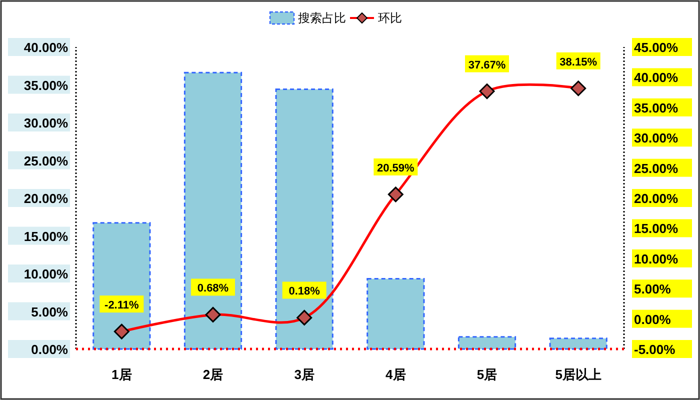 The height and width of the screenshot is (400, 700). What do you see at coordinates (487, 374) in the screenshot?
I see `x-tick-label: 5居` at bounding box center [487, 374].